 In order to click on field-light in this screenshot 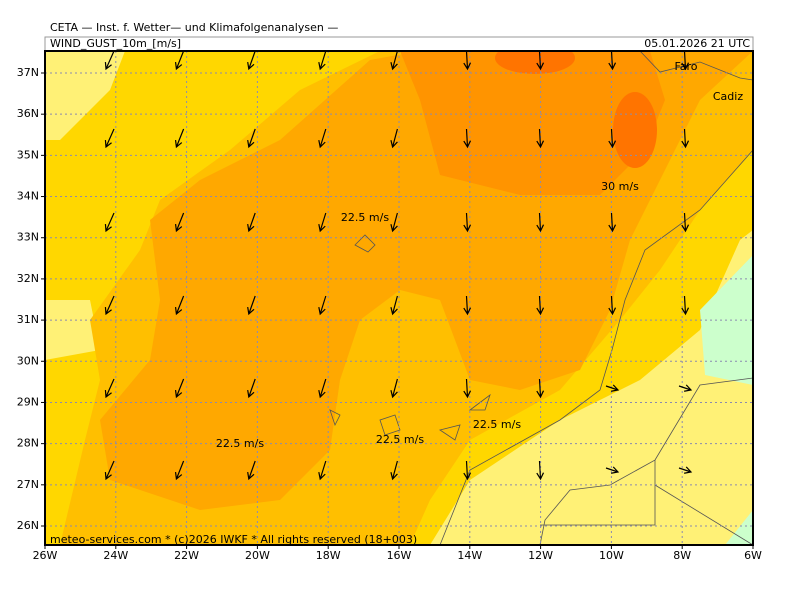, I will do `click(72, 330)`.